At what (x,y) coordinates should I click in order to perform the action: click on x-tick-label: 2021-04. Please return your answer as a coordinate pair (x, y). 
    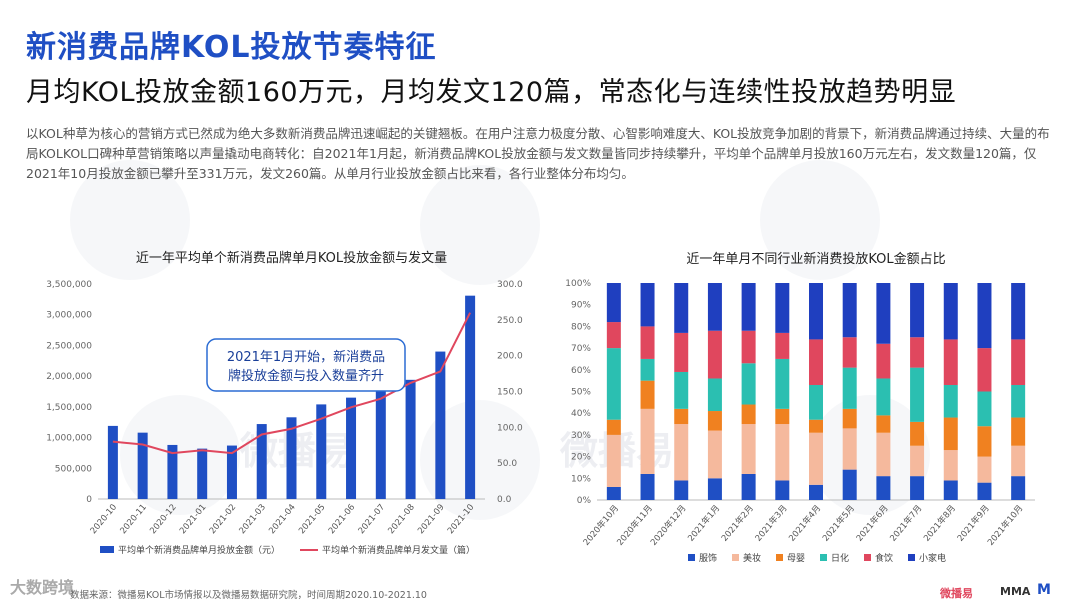
    Looking at the image, I should click on (282, 520).